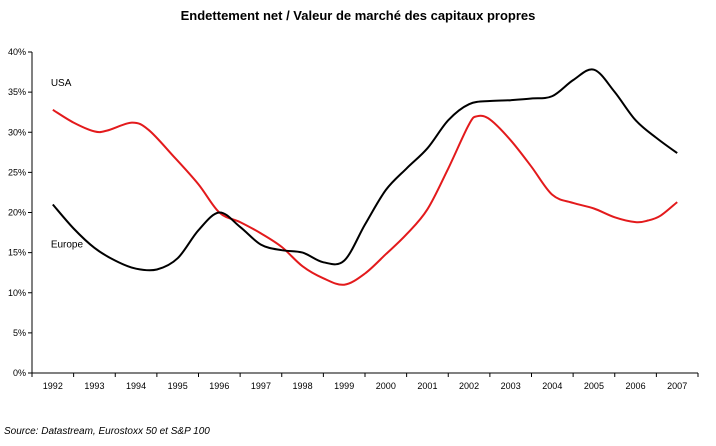  I want to click on x-tick-label: 2002, so click(469, 386).